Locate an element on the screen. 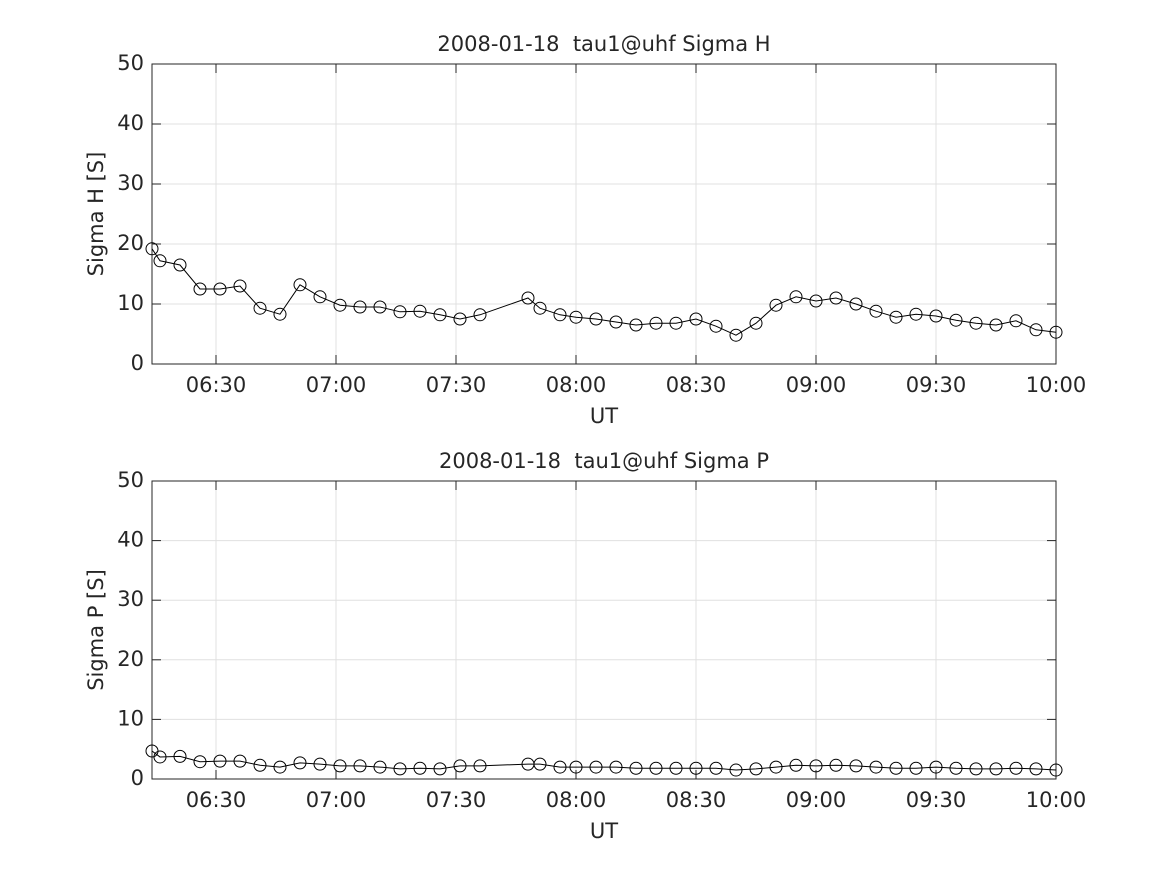 This screenshot has height=875, width=1167. y-axis-label: Sigma H [S] is located at coordinates (96, 214).